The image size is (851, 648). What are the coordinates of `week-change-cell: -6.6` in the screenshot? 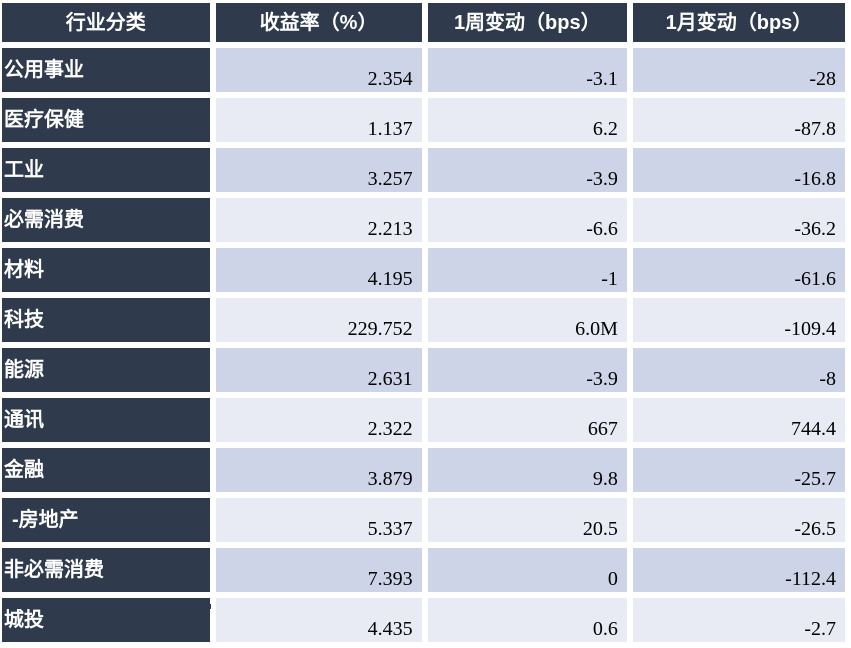 It's located at (527, 220).